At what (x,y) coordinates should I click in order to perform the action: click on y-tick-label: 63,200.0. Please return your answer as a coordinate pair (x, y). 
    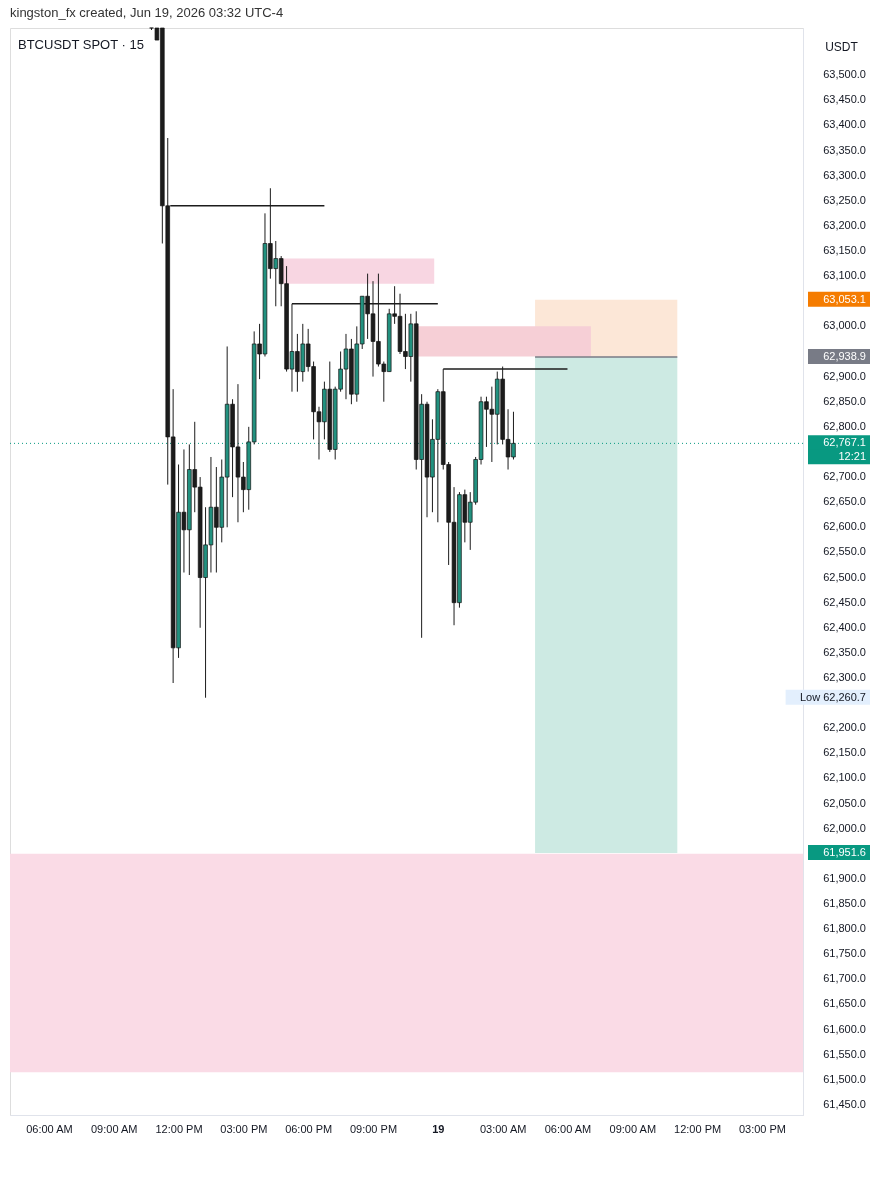
    Looking at the image, I should click on (844, 224).